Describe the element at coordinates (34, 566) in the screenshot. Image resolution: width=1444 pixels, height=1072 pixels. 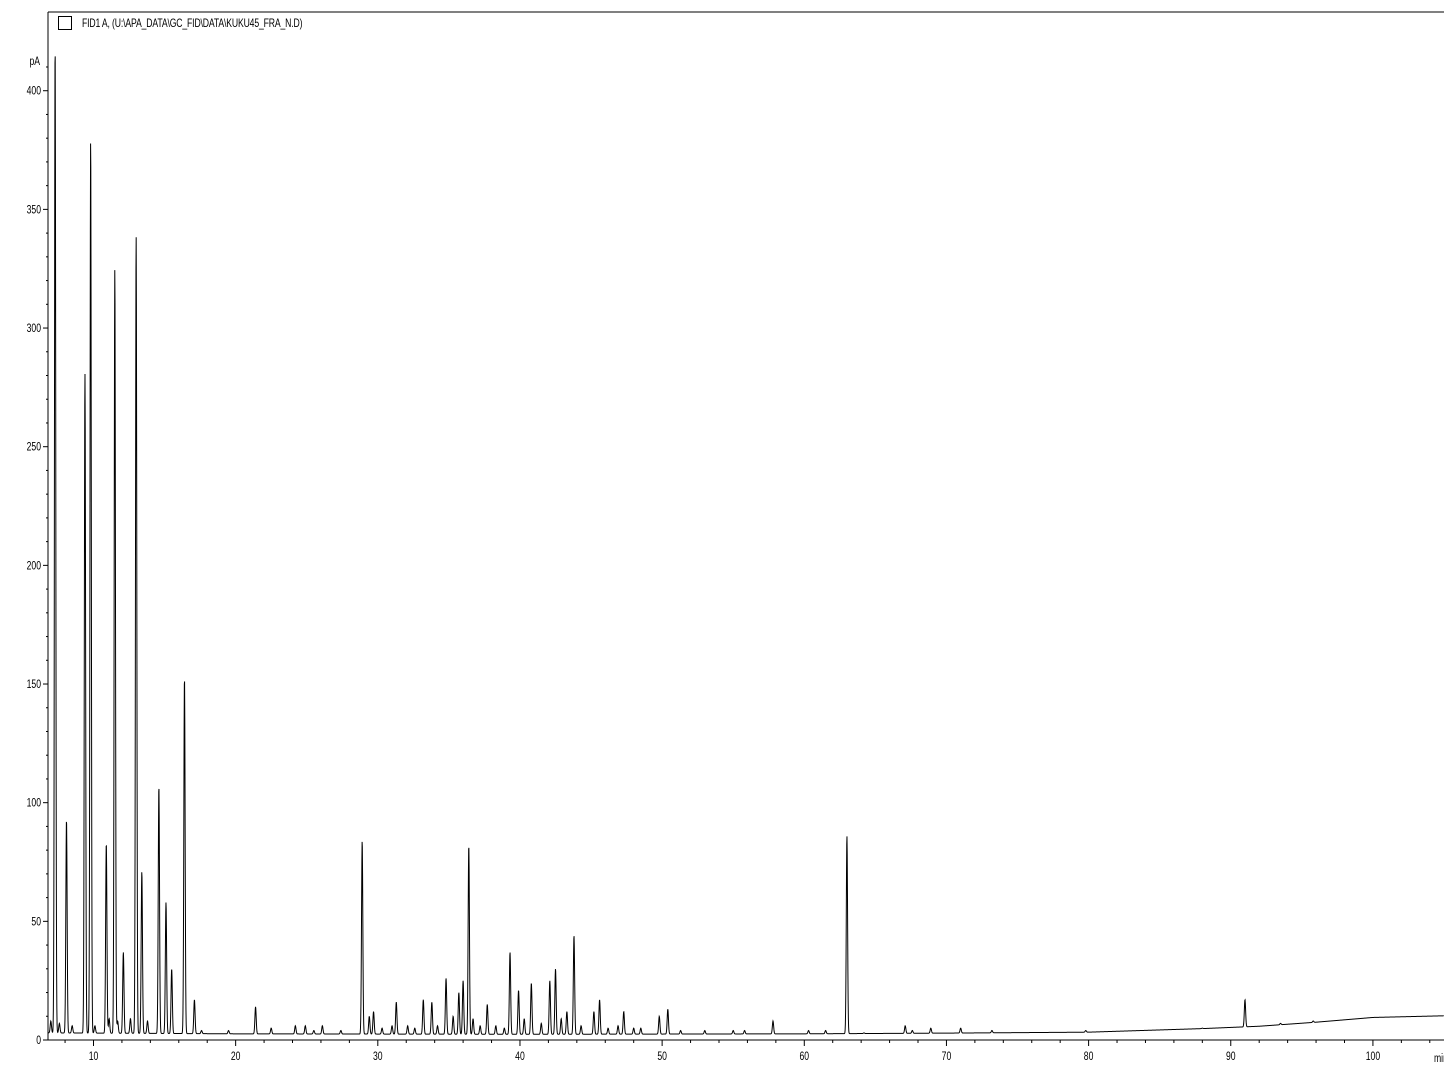
I see `y-tick-label-200: 200` at that location.